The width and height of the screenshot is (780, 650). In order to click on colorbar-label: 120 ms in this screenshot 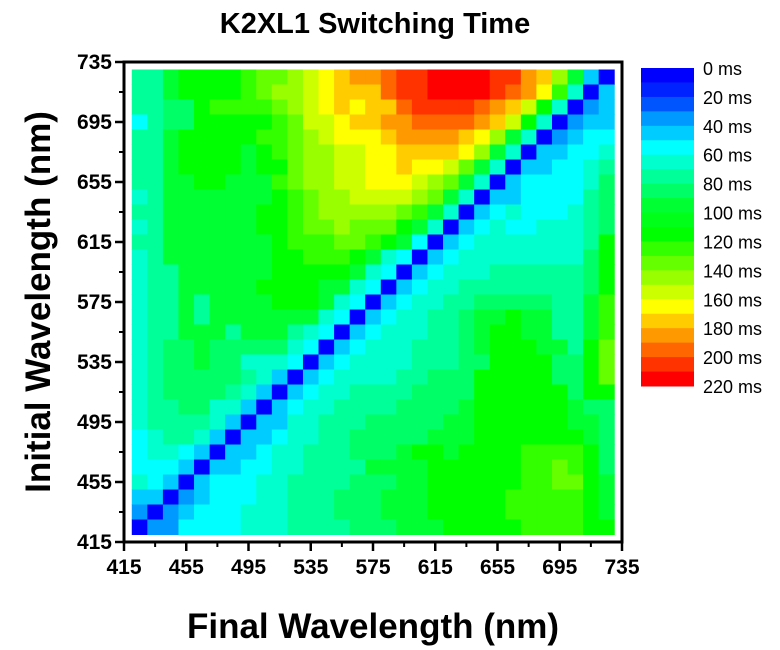, I will do `click(732, 242)`.